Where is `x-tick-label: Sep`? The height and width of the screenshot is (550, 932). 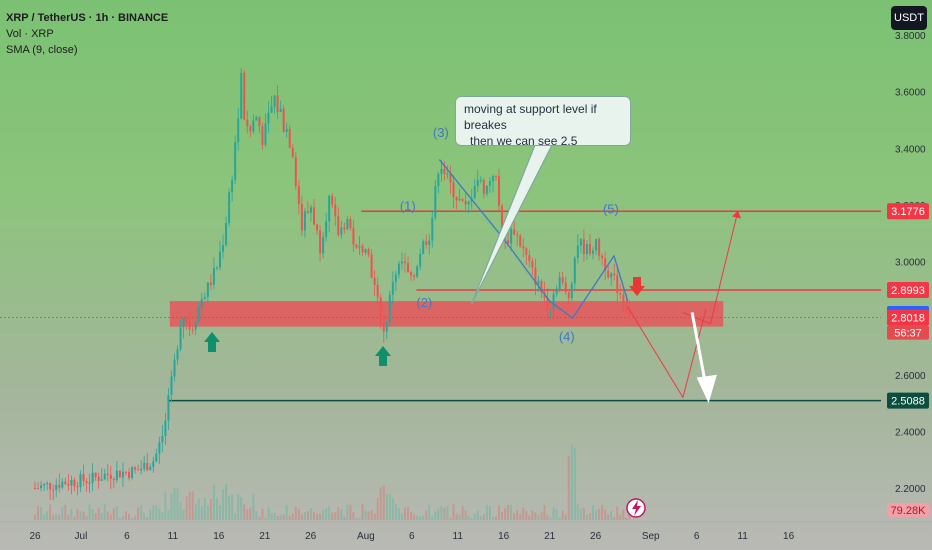 x-tick-label: Sep is located at coordinates (651, 536).